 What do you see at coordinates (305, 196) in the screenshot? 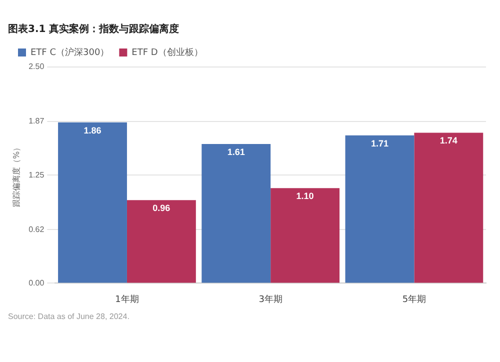
I see `data-label: 1.10` at bounding box center [305, 196].